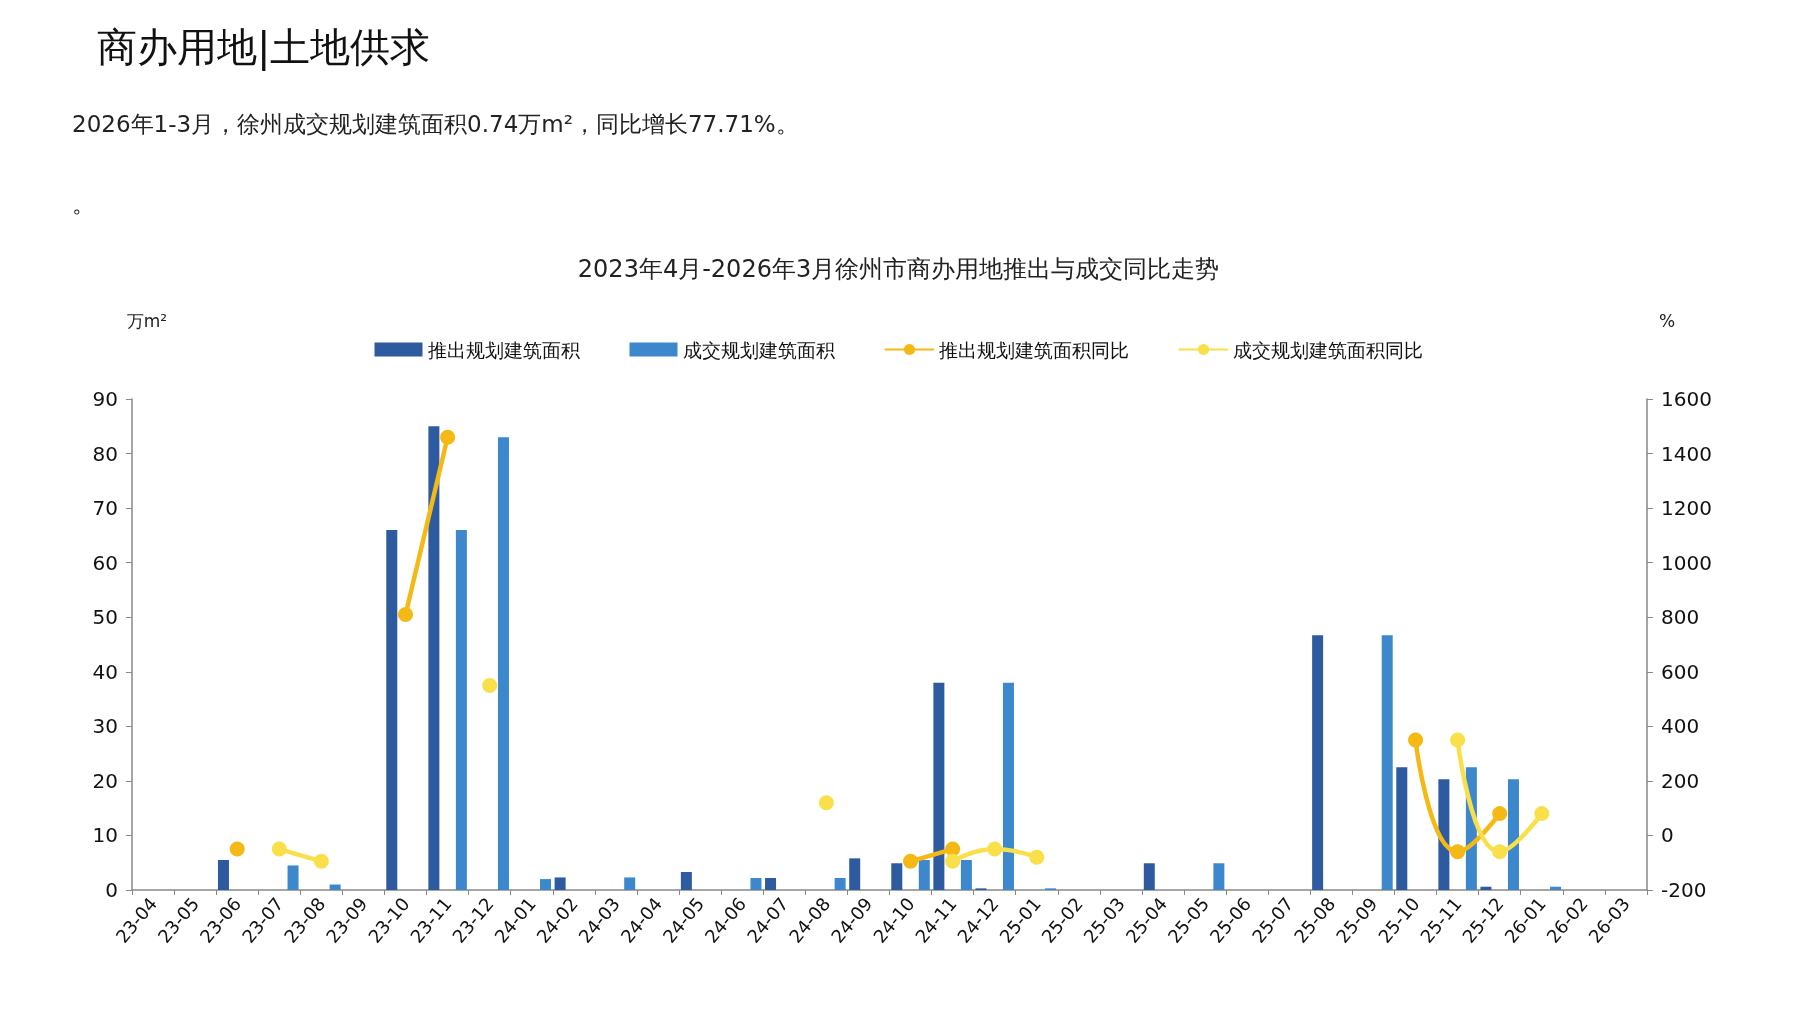 Image resolution: width=1797 pixels, height=1010 pixels. I want to click on y2-tick-label: 800, so click(1680, 617).